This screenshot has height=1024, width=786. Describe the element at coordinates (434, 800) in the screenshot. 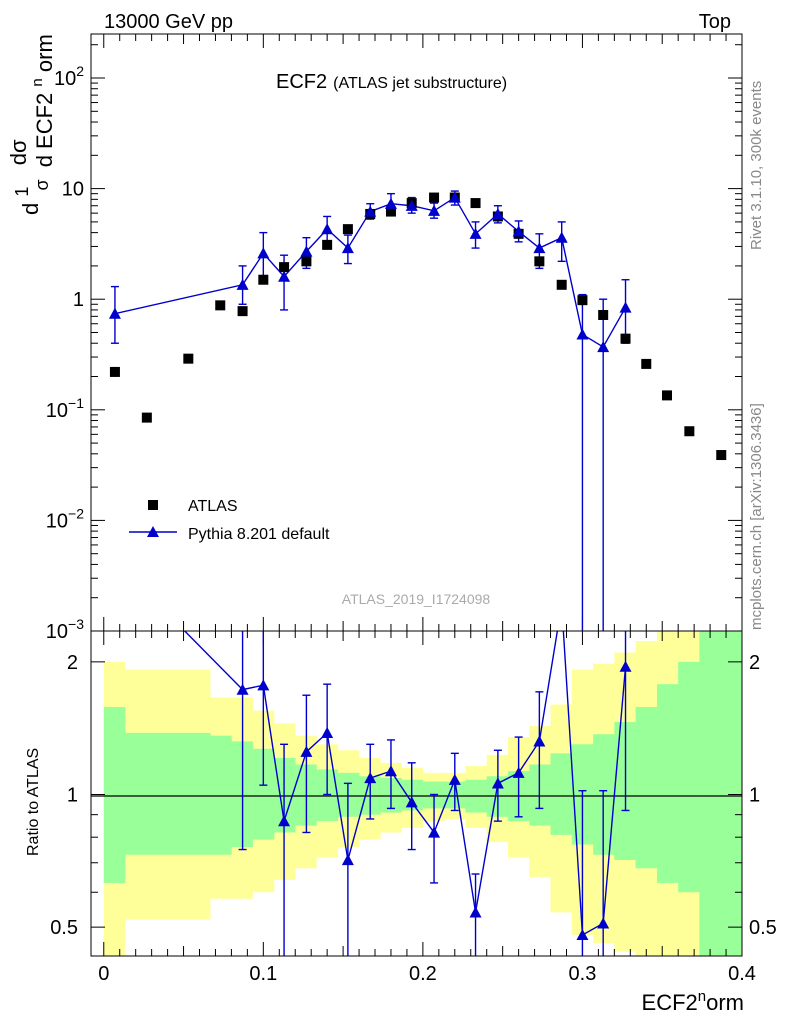

I see `ratio-markers` at that location.